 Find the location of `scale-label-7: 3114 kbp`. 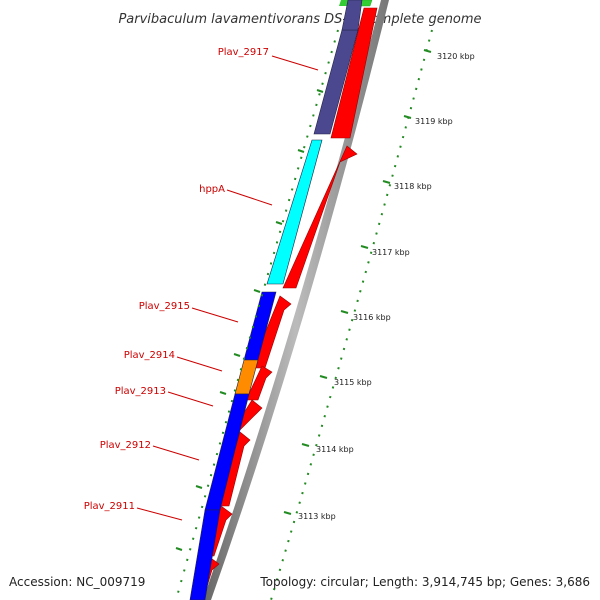

scale-label-7: 3114 kbp is located at coordinates (335, 449).